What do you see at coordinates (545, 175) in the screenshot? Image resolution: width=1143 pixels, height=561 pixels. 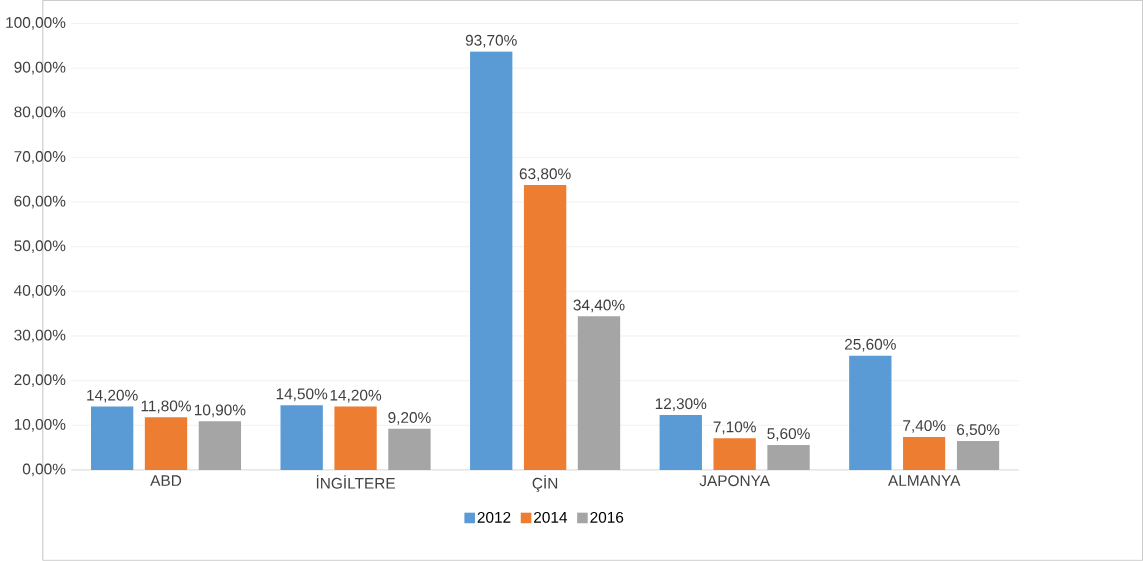 I see `data-label: 63,80%` at bounding box center [545, 175].